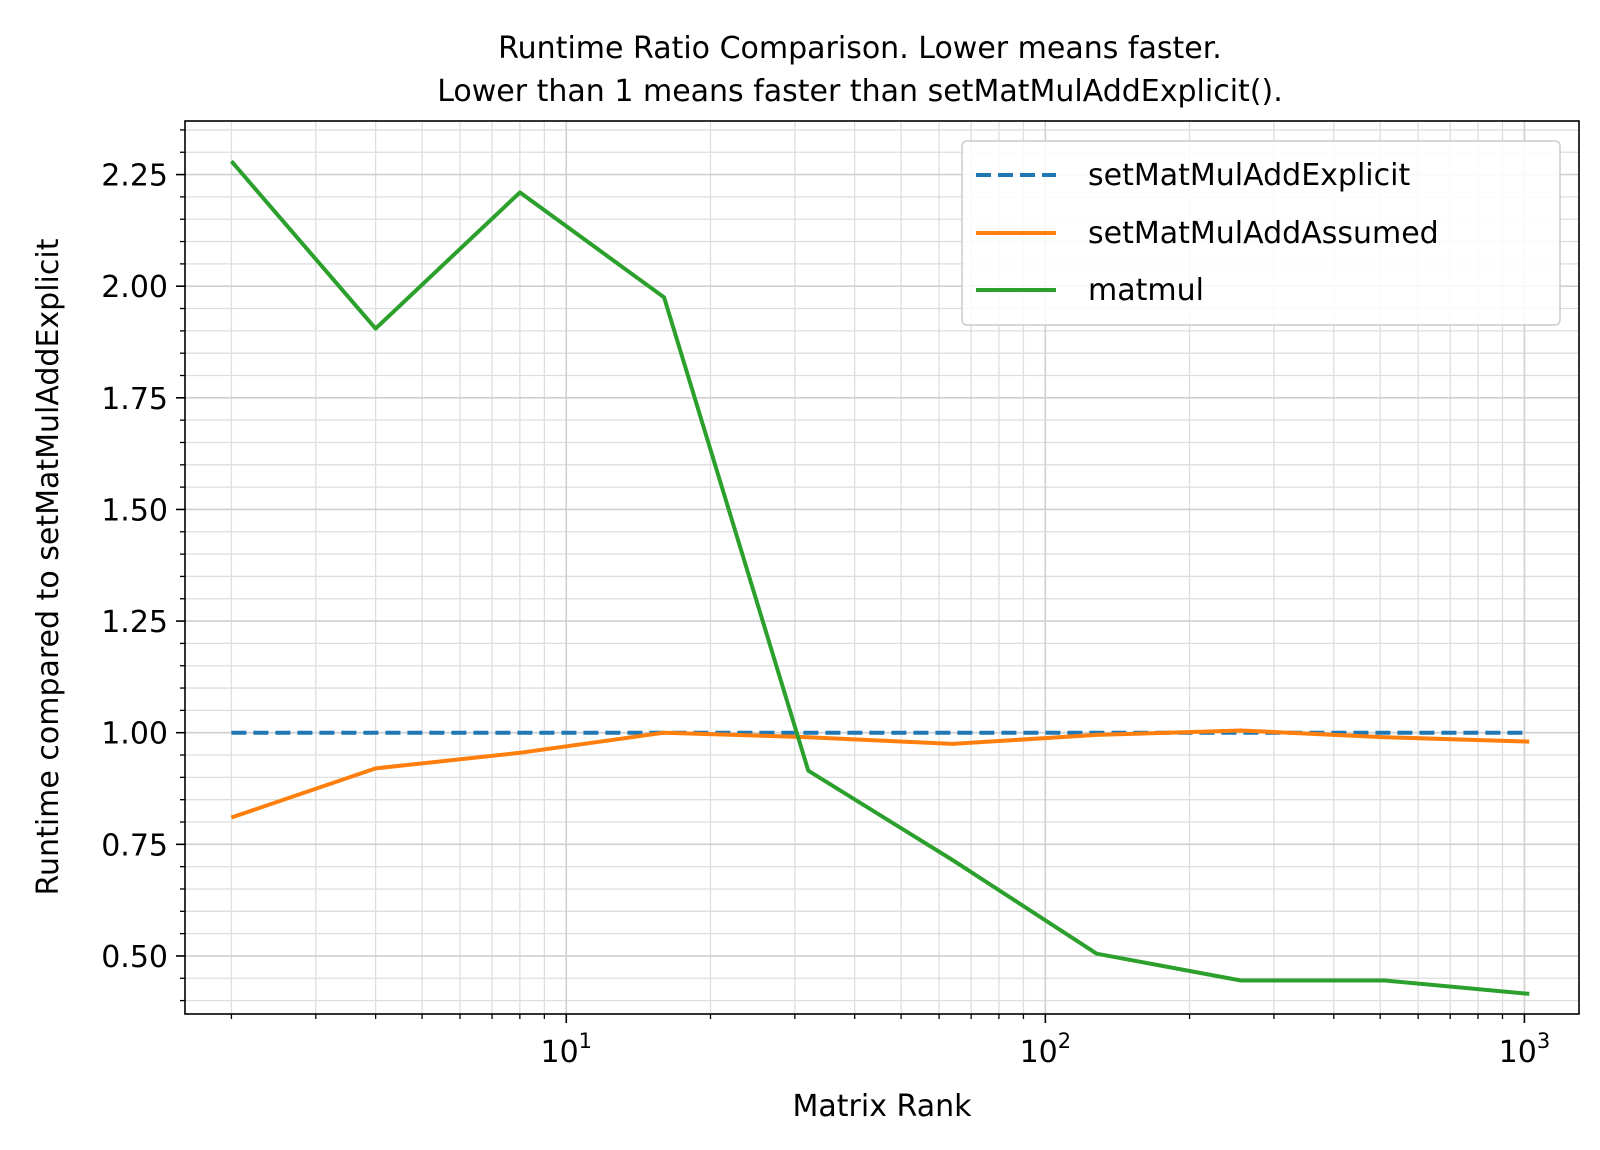 This screenshot has width=1600, height=1150. Describe the element at coordinates (134, 845) in the screenshot. I see `y-tick-label: 0.75` at that location.